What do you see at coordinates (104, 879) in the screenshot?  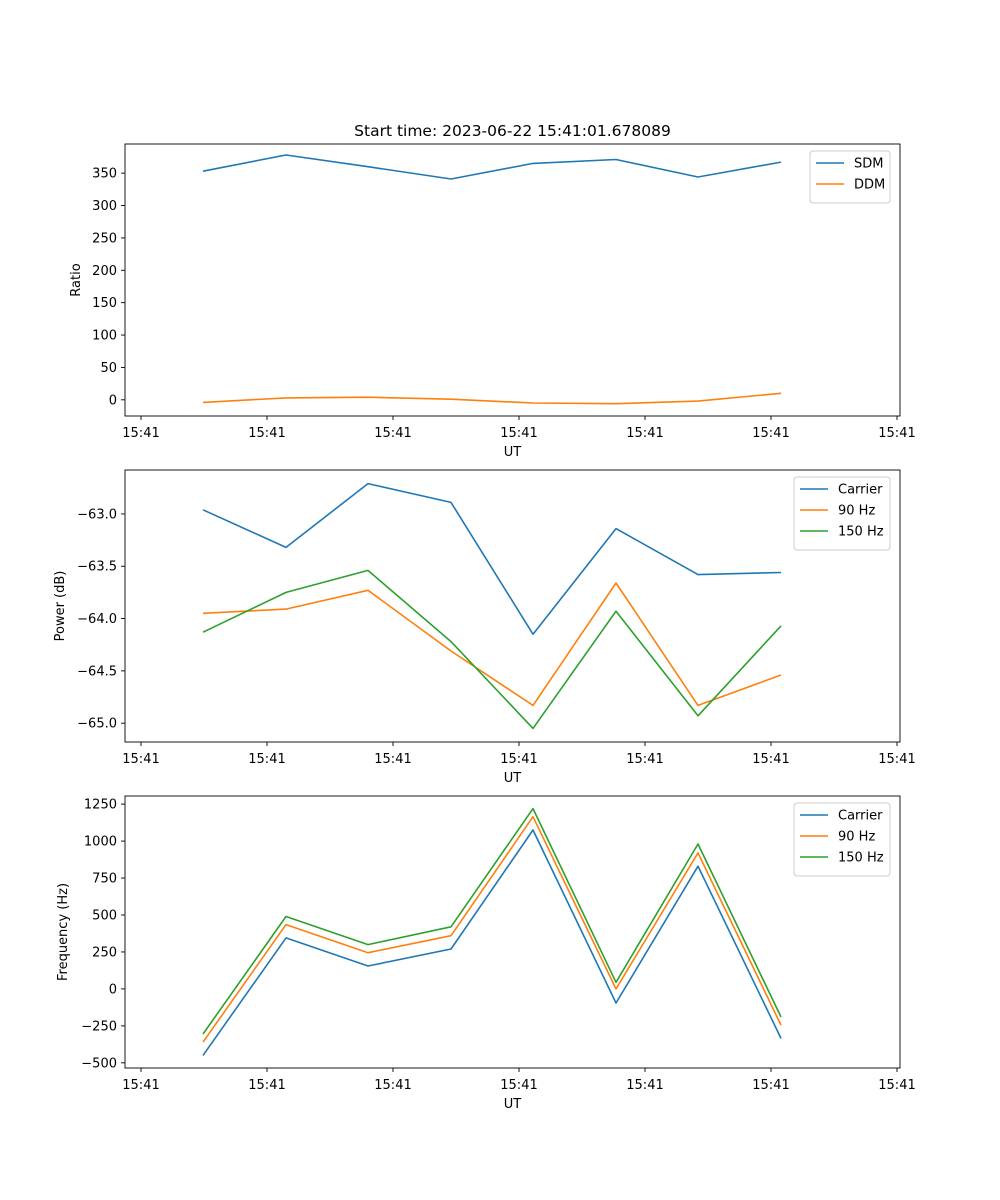 I see `y-tick-label: 750` at bounding box center [104, 879].